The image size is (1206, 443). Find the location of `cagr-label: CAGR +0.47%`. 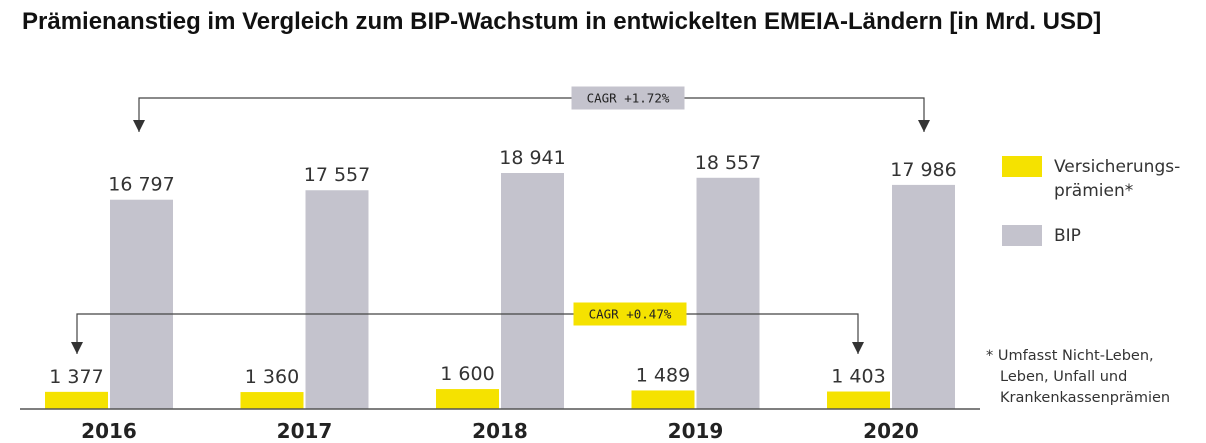

cagr-label: CAGR +0.47% is located at coordinates (630, 314).